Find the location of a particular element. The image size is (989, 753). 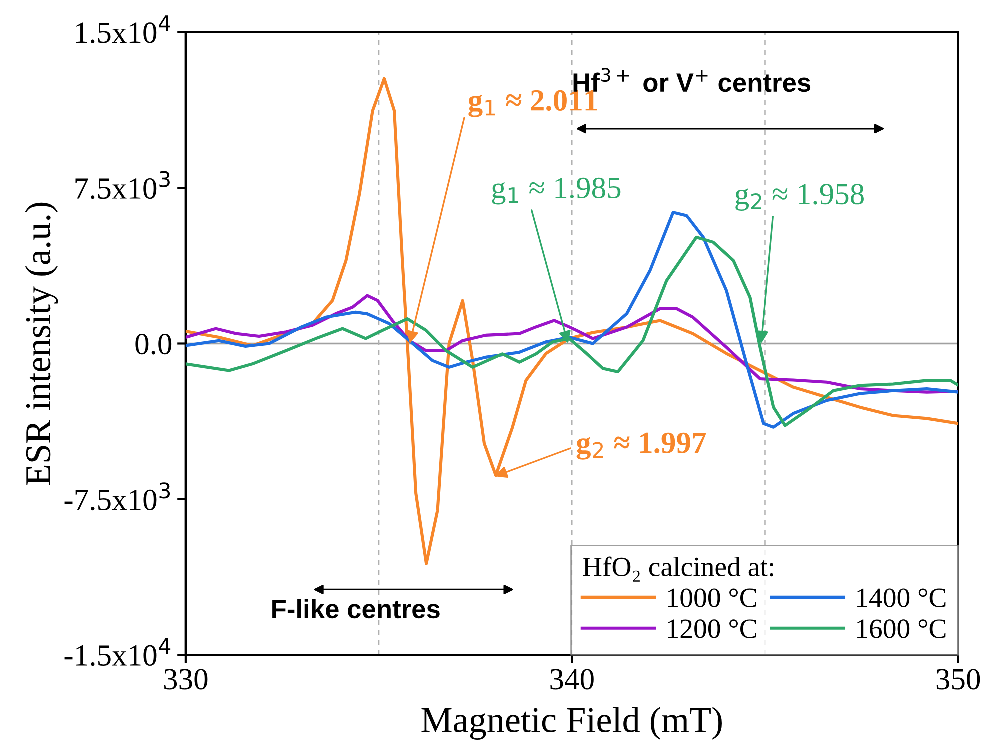

legend-label: 1200 °C is located at coordinates (712, 629).